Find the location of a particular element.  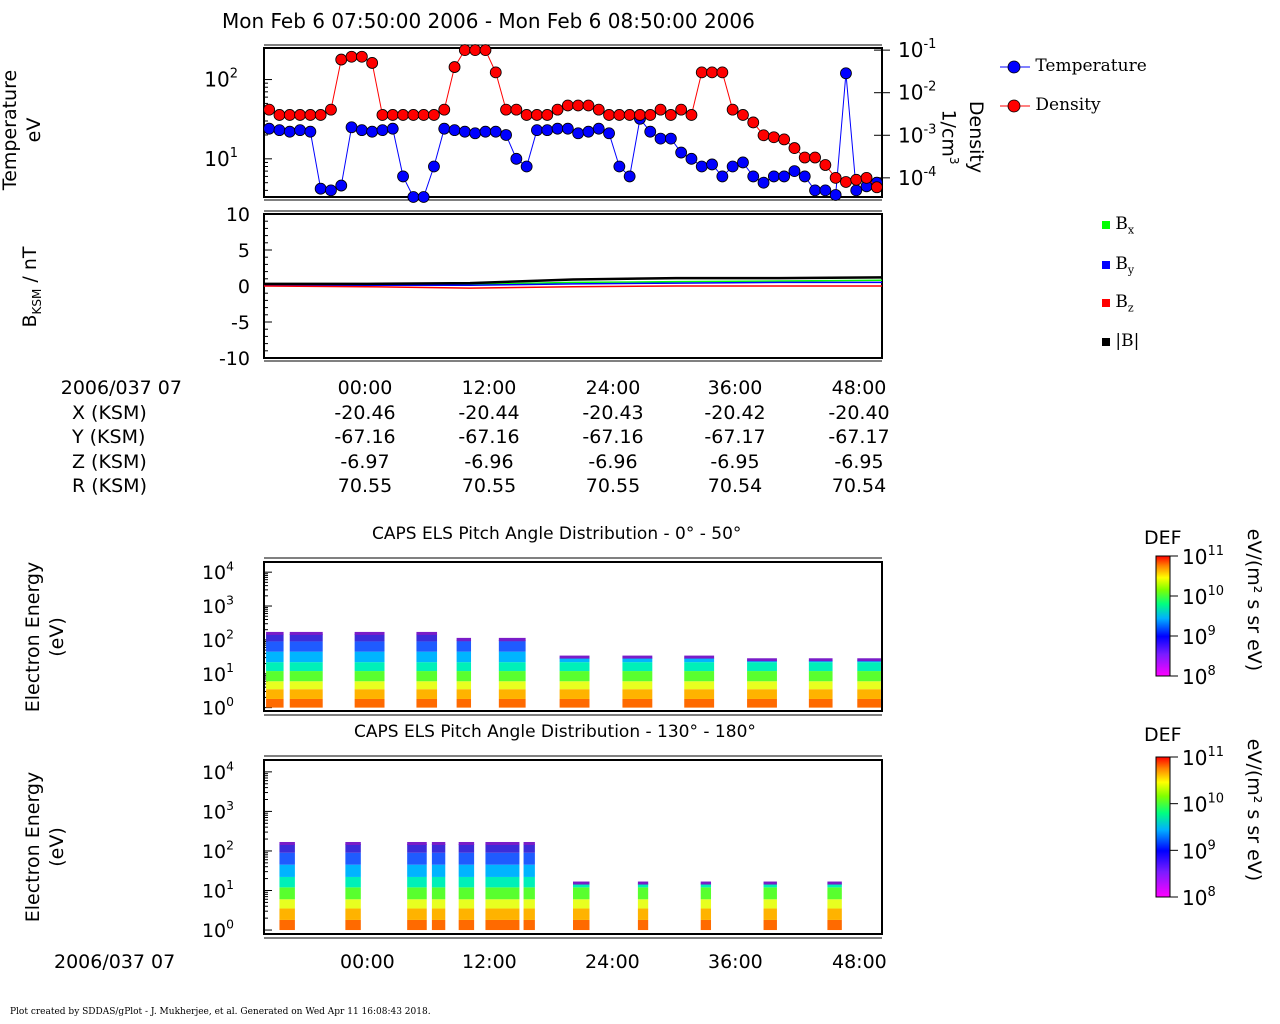

energy-tick-label: 101 is located at coordinates (218, 673).